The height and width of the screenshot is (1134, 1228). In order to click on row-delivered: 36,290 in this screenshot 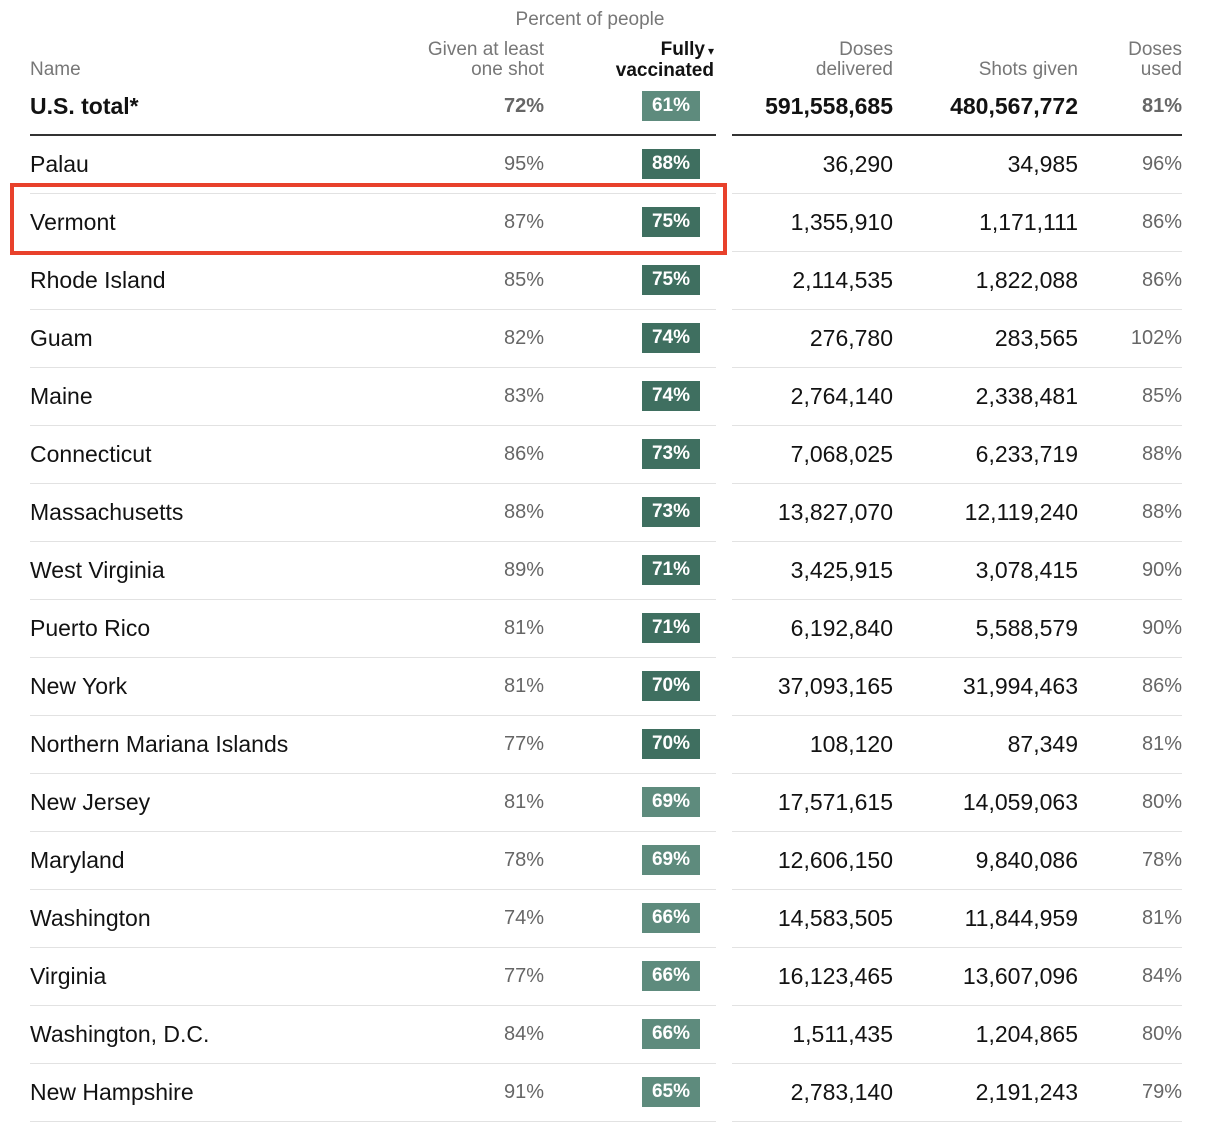, I will do `click(857, 163)`.